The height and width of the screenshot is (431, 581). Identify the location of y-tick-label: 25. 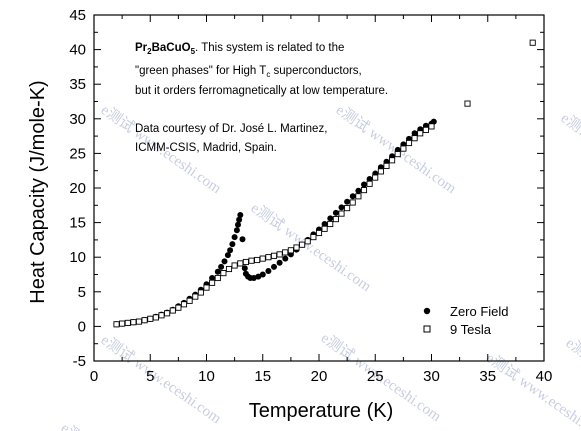
(77, 153).